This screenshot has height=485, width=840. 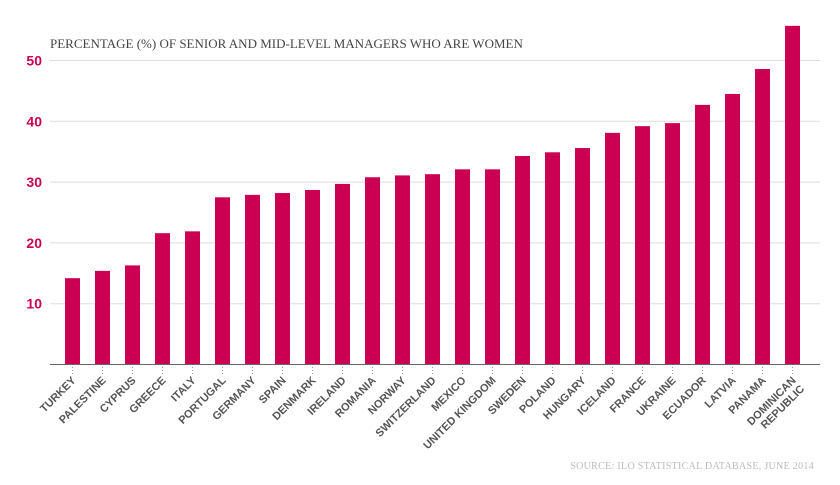 I want to click on bar-cyprus, so click(x=132, y=315).